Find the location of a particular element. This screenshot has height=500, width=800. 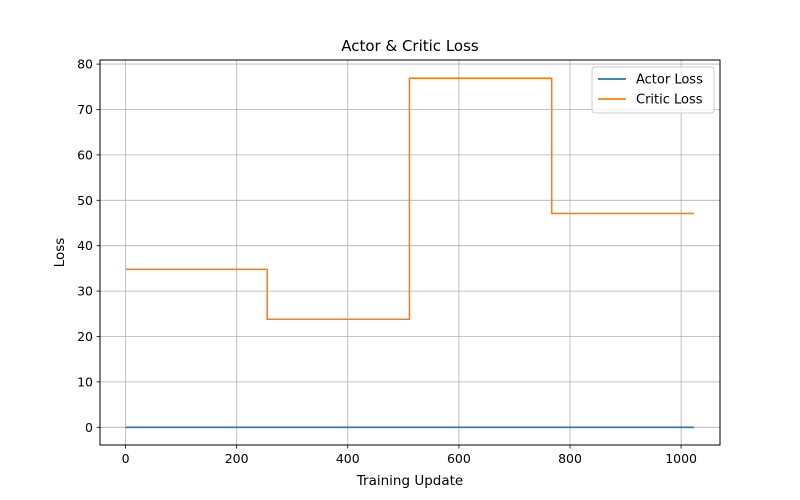

x-tick-label: 0 is located at coordinates (126, 458).